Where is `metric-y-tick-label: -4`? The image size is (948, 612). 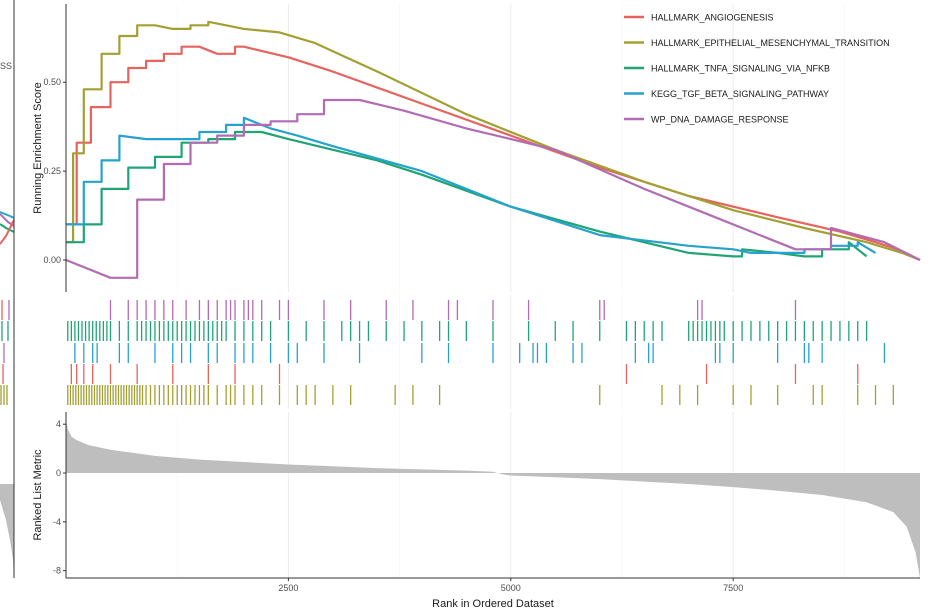 metric-y-tick-label: -4 is located at coordinates (57, 522).